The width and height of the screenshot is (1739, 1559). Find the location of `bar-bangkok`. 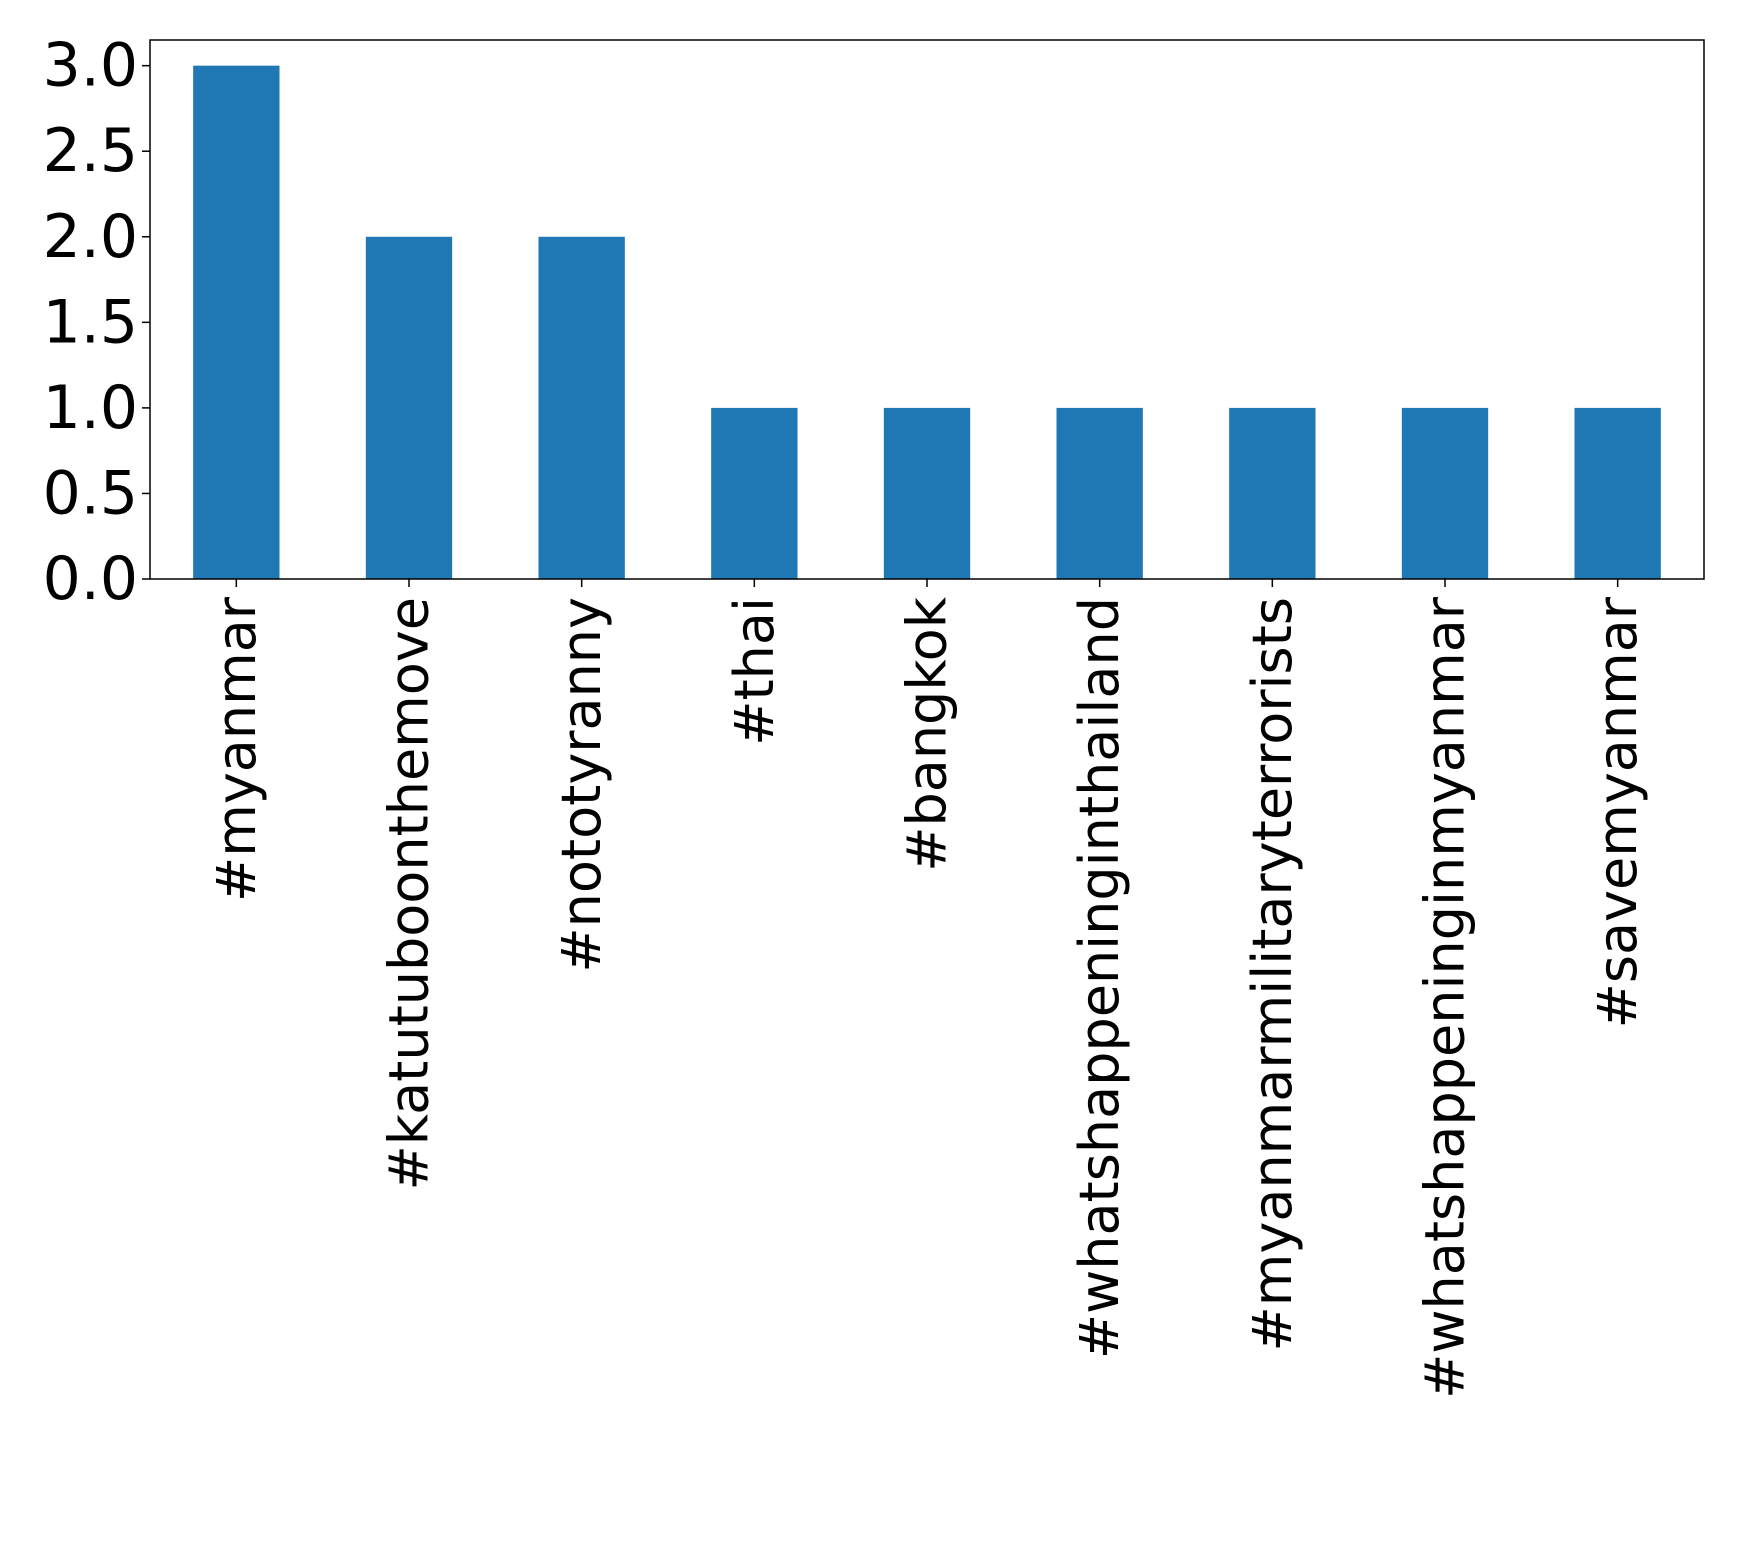

bar-bangkok is located at coordinates (927, 493).